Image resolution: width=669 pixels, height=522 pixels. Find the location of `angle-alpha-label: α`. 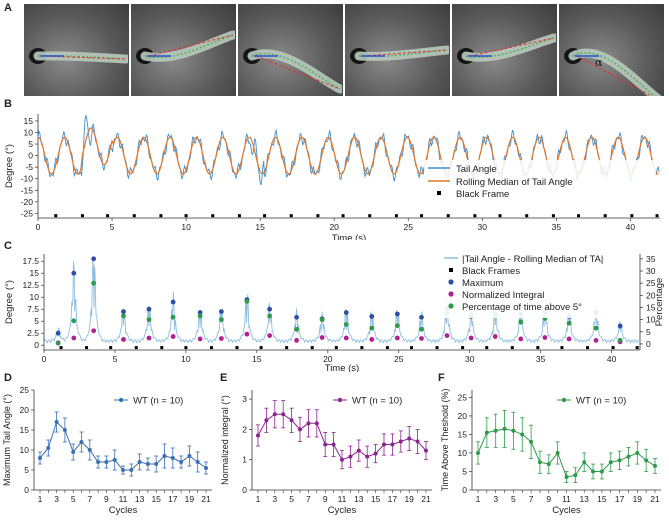

angle-alpha-label: α is located at coordinates (599, 62).